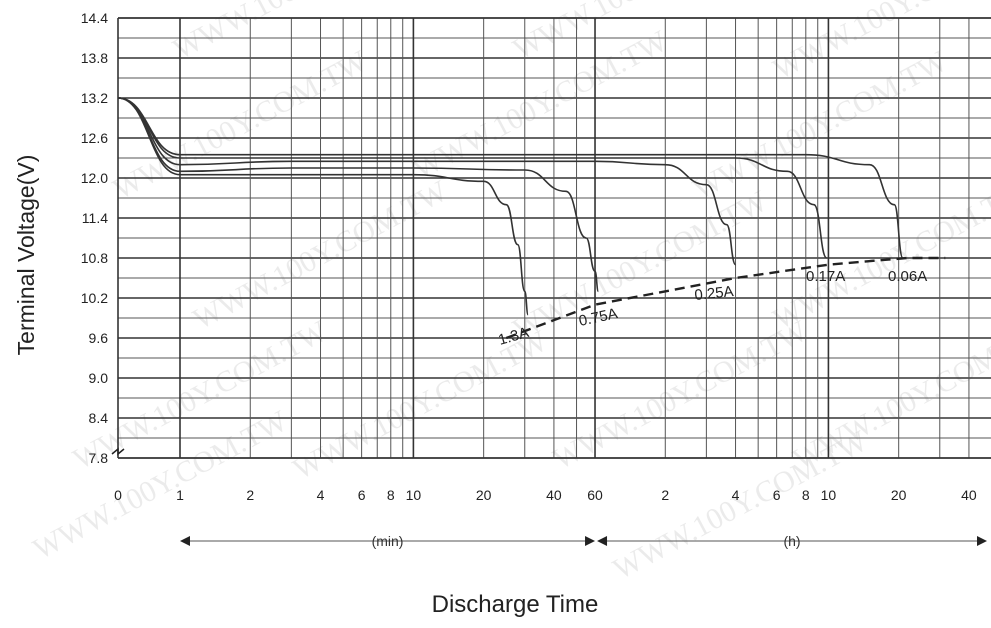 This screenshot has width=991, height=628. Describe the element at coordinates (99, 418) in the screenshot. I see `y-tick-label: 8.4` at that location.